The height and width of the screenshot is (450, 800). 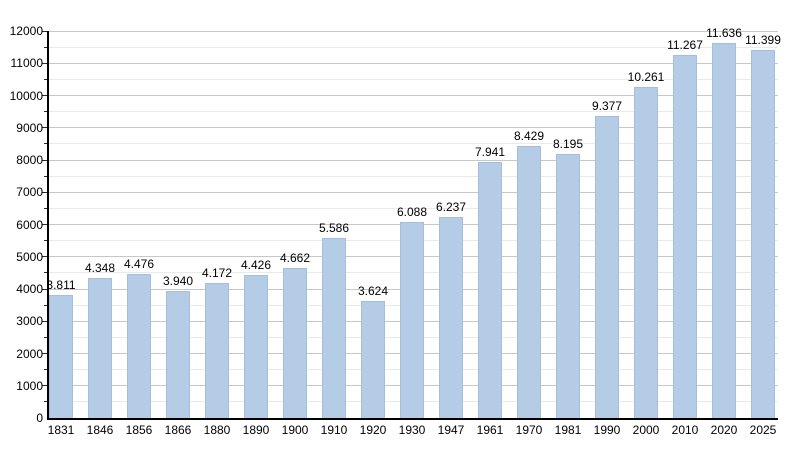 I want to click on x-tick-label: 1866, so click(x=178, y=430).